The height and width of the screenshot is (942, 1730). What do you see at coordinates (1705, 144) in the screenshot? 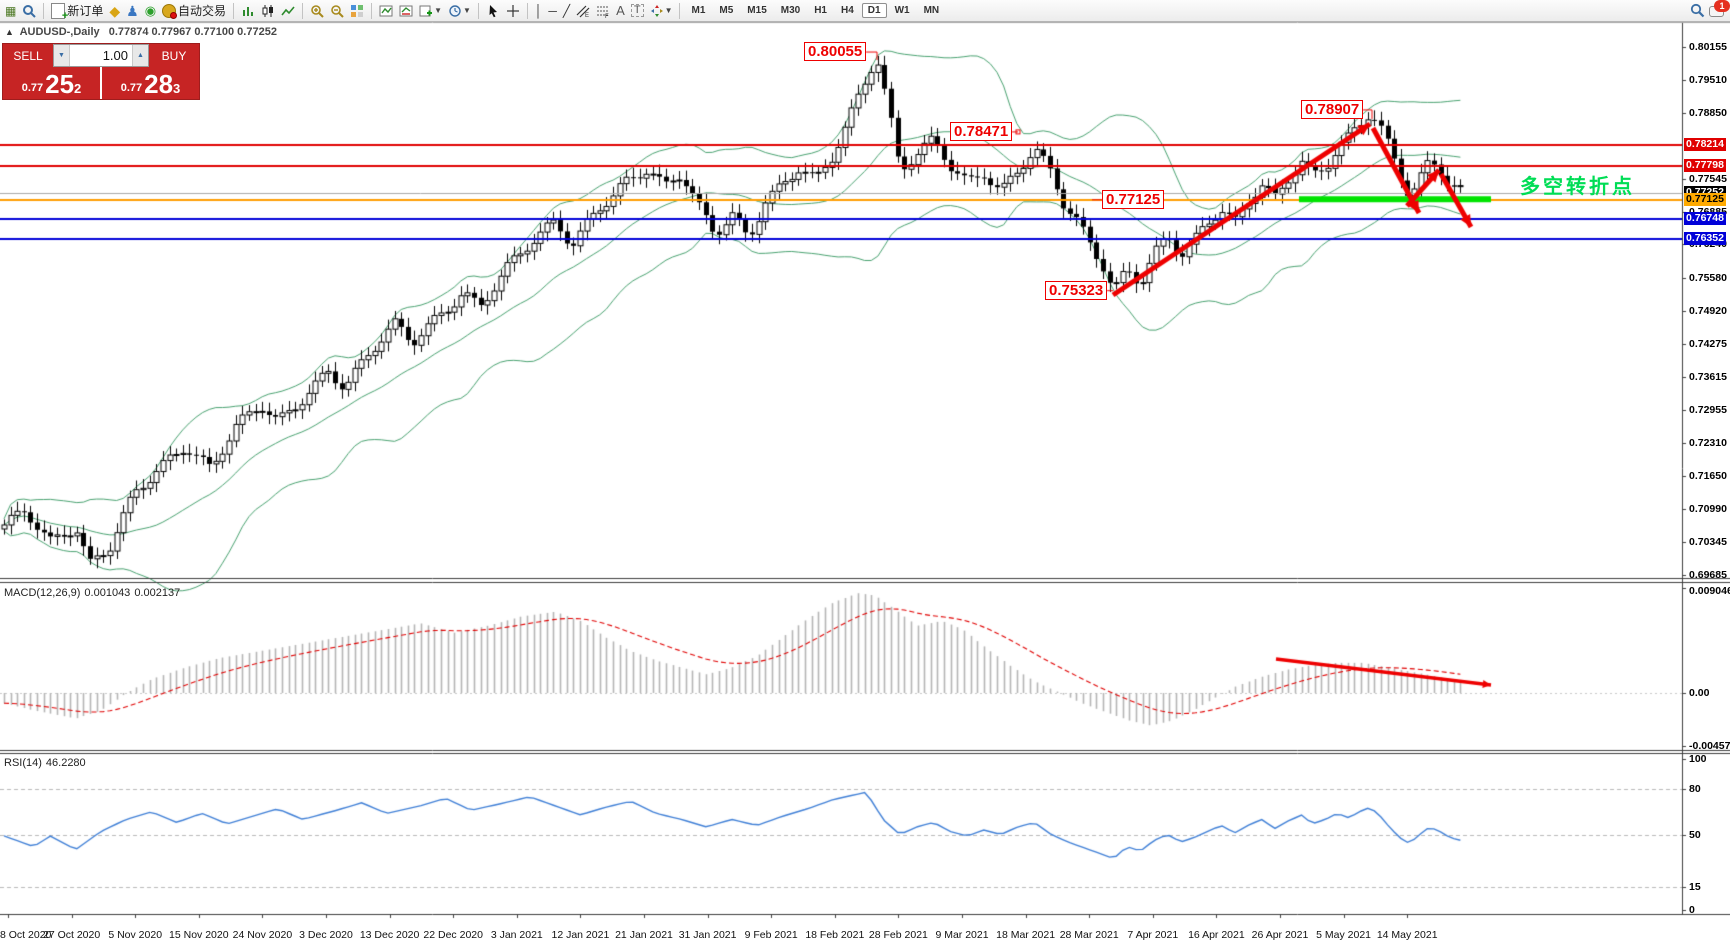
I see `price-badge: 0.78214` at bounding box center [1705, 144].